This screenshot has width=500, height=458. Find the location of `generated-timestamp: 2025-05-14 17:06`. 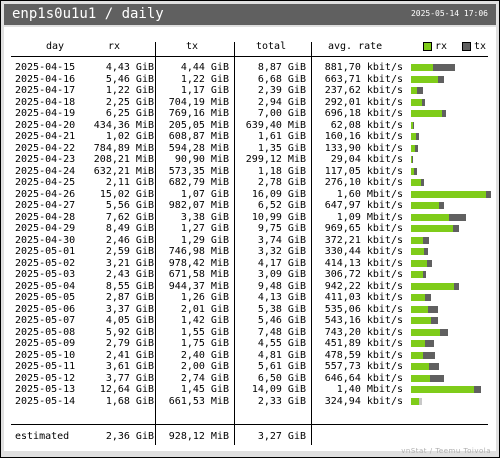

generated-timestamp: 2025-05-14 17:06 is located at coordinates (449, 13).